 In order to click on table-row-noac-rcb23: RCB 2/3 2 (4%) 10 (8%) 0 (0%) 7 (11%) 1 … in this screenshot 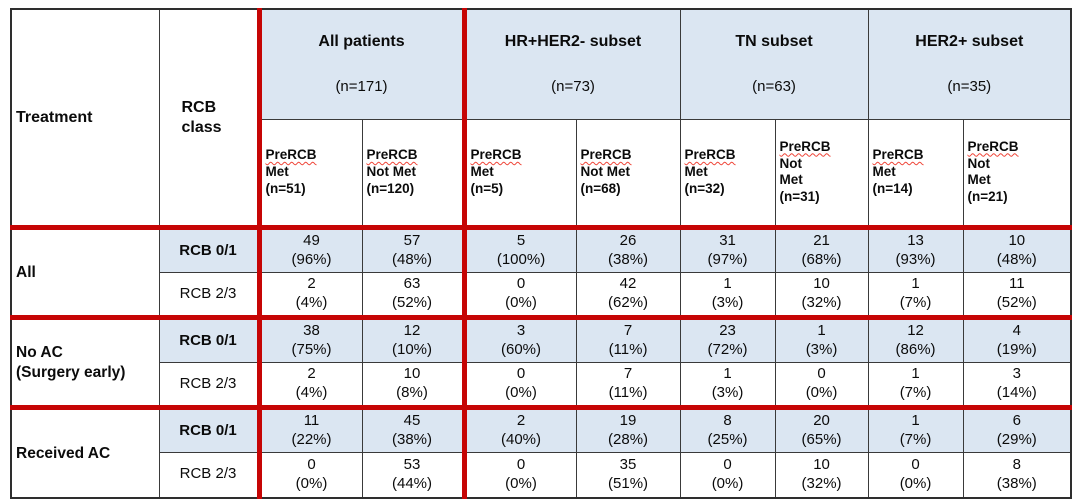, I will do `click(541, 385)`.